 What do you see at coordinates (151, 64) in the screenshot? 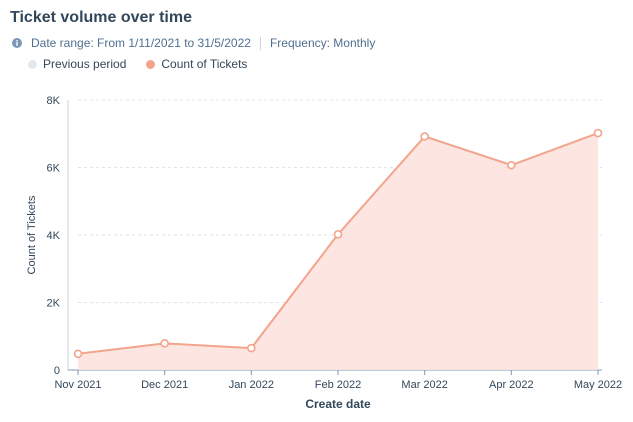
I see `legend-swatch-count-of-tickets` at bounding box center [151, 64].